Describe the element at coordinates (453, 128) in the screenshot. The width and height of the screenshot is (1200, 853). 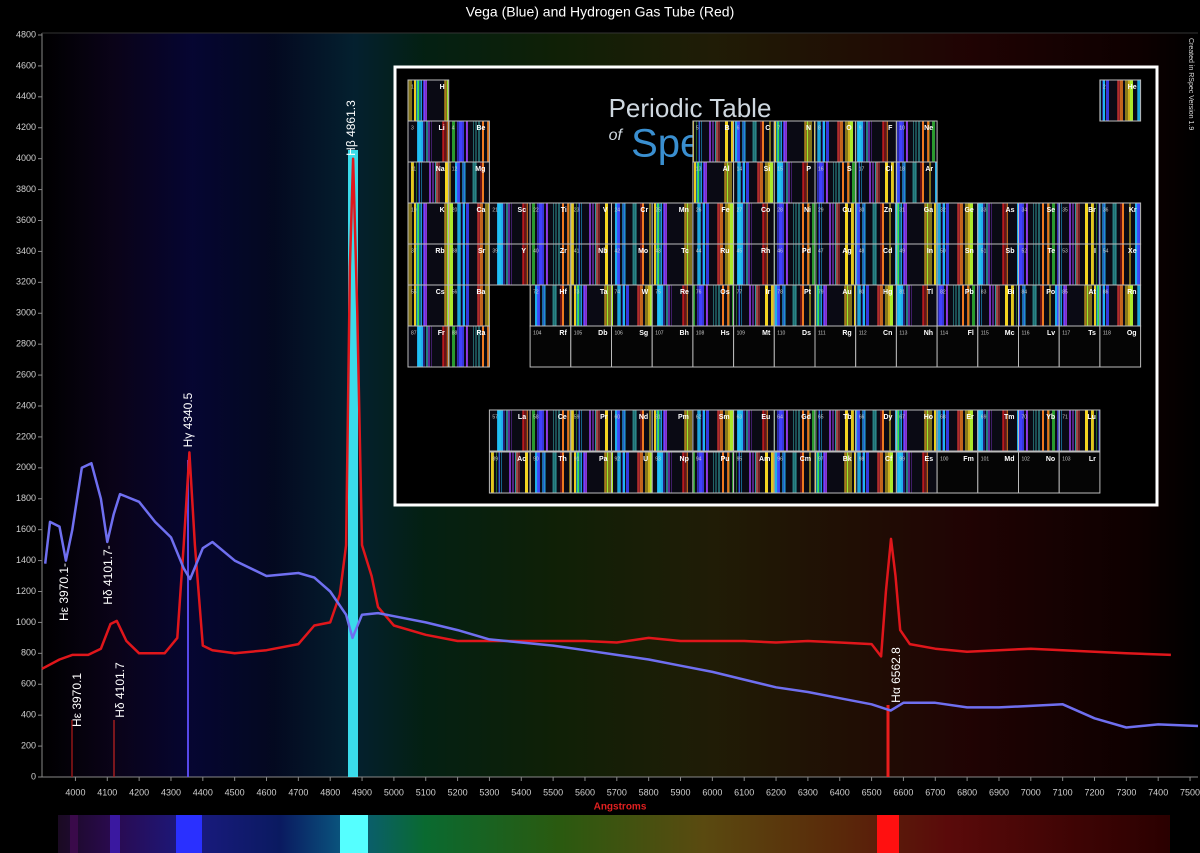
I see `element-number: 4` at that location.